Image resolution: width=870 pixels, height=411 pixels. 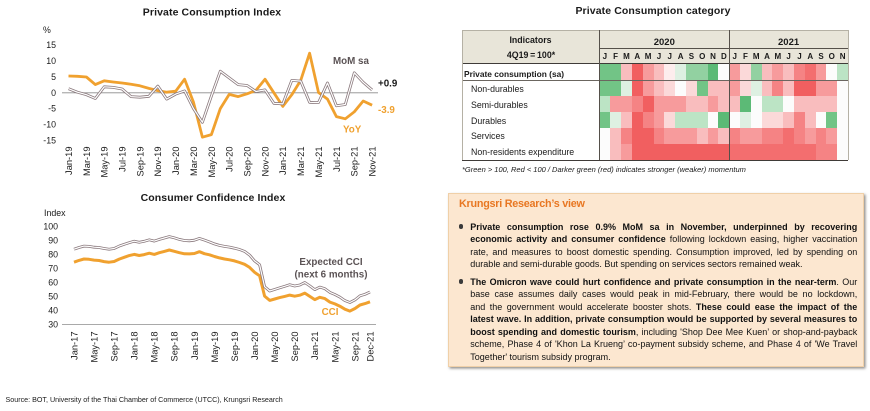 What do you see at coordinates (212, 12) in the screenshot?
I see `svg-text: Private Consumption Index` at bounding box center [212, 12].